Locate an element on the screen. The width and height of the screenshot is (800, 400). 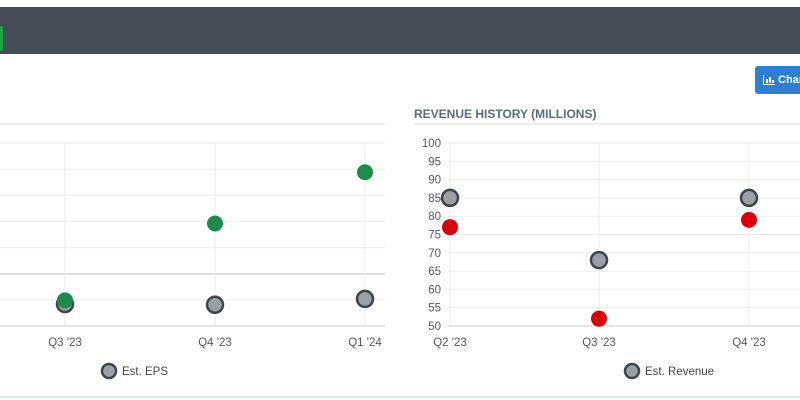
eps-legend-label: Est. EPS is located at coordinates (145, 372).